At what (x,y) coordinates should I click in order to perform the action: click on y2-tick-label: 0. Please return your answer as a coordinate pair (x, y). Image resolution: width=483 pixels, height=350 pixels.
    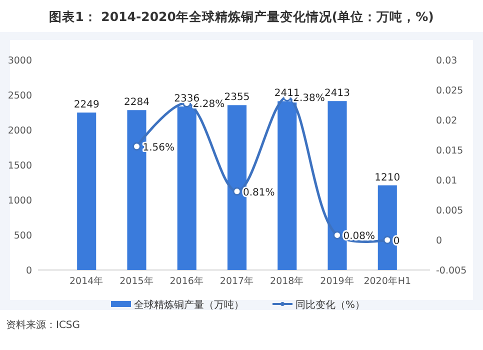
    Looking at the image, I should click on (439, 241).